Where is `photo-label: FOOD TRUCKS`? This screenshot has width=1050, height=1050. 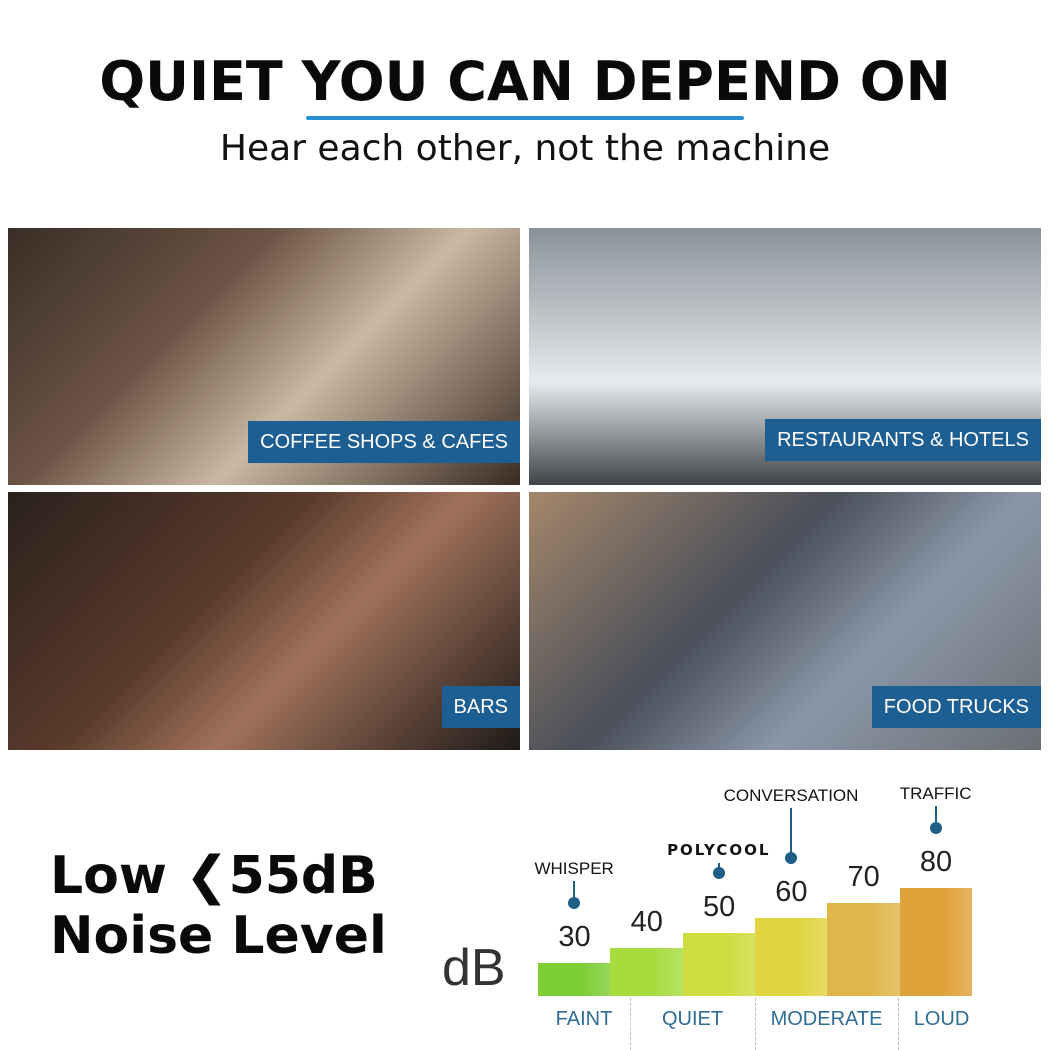 photo-label: FOOD TRUCKS is located at coordinates (956, 707).